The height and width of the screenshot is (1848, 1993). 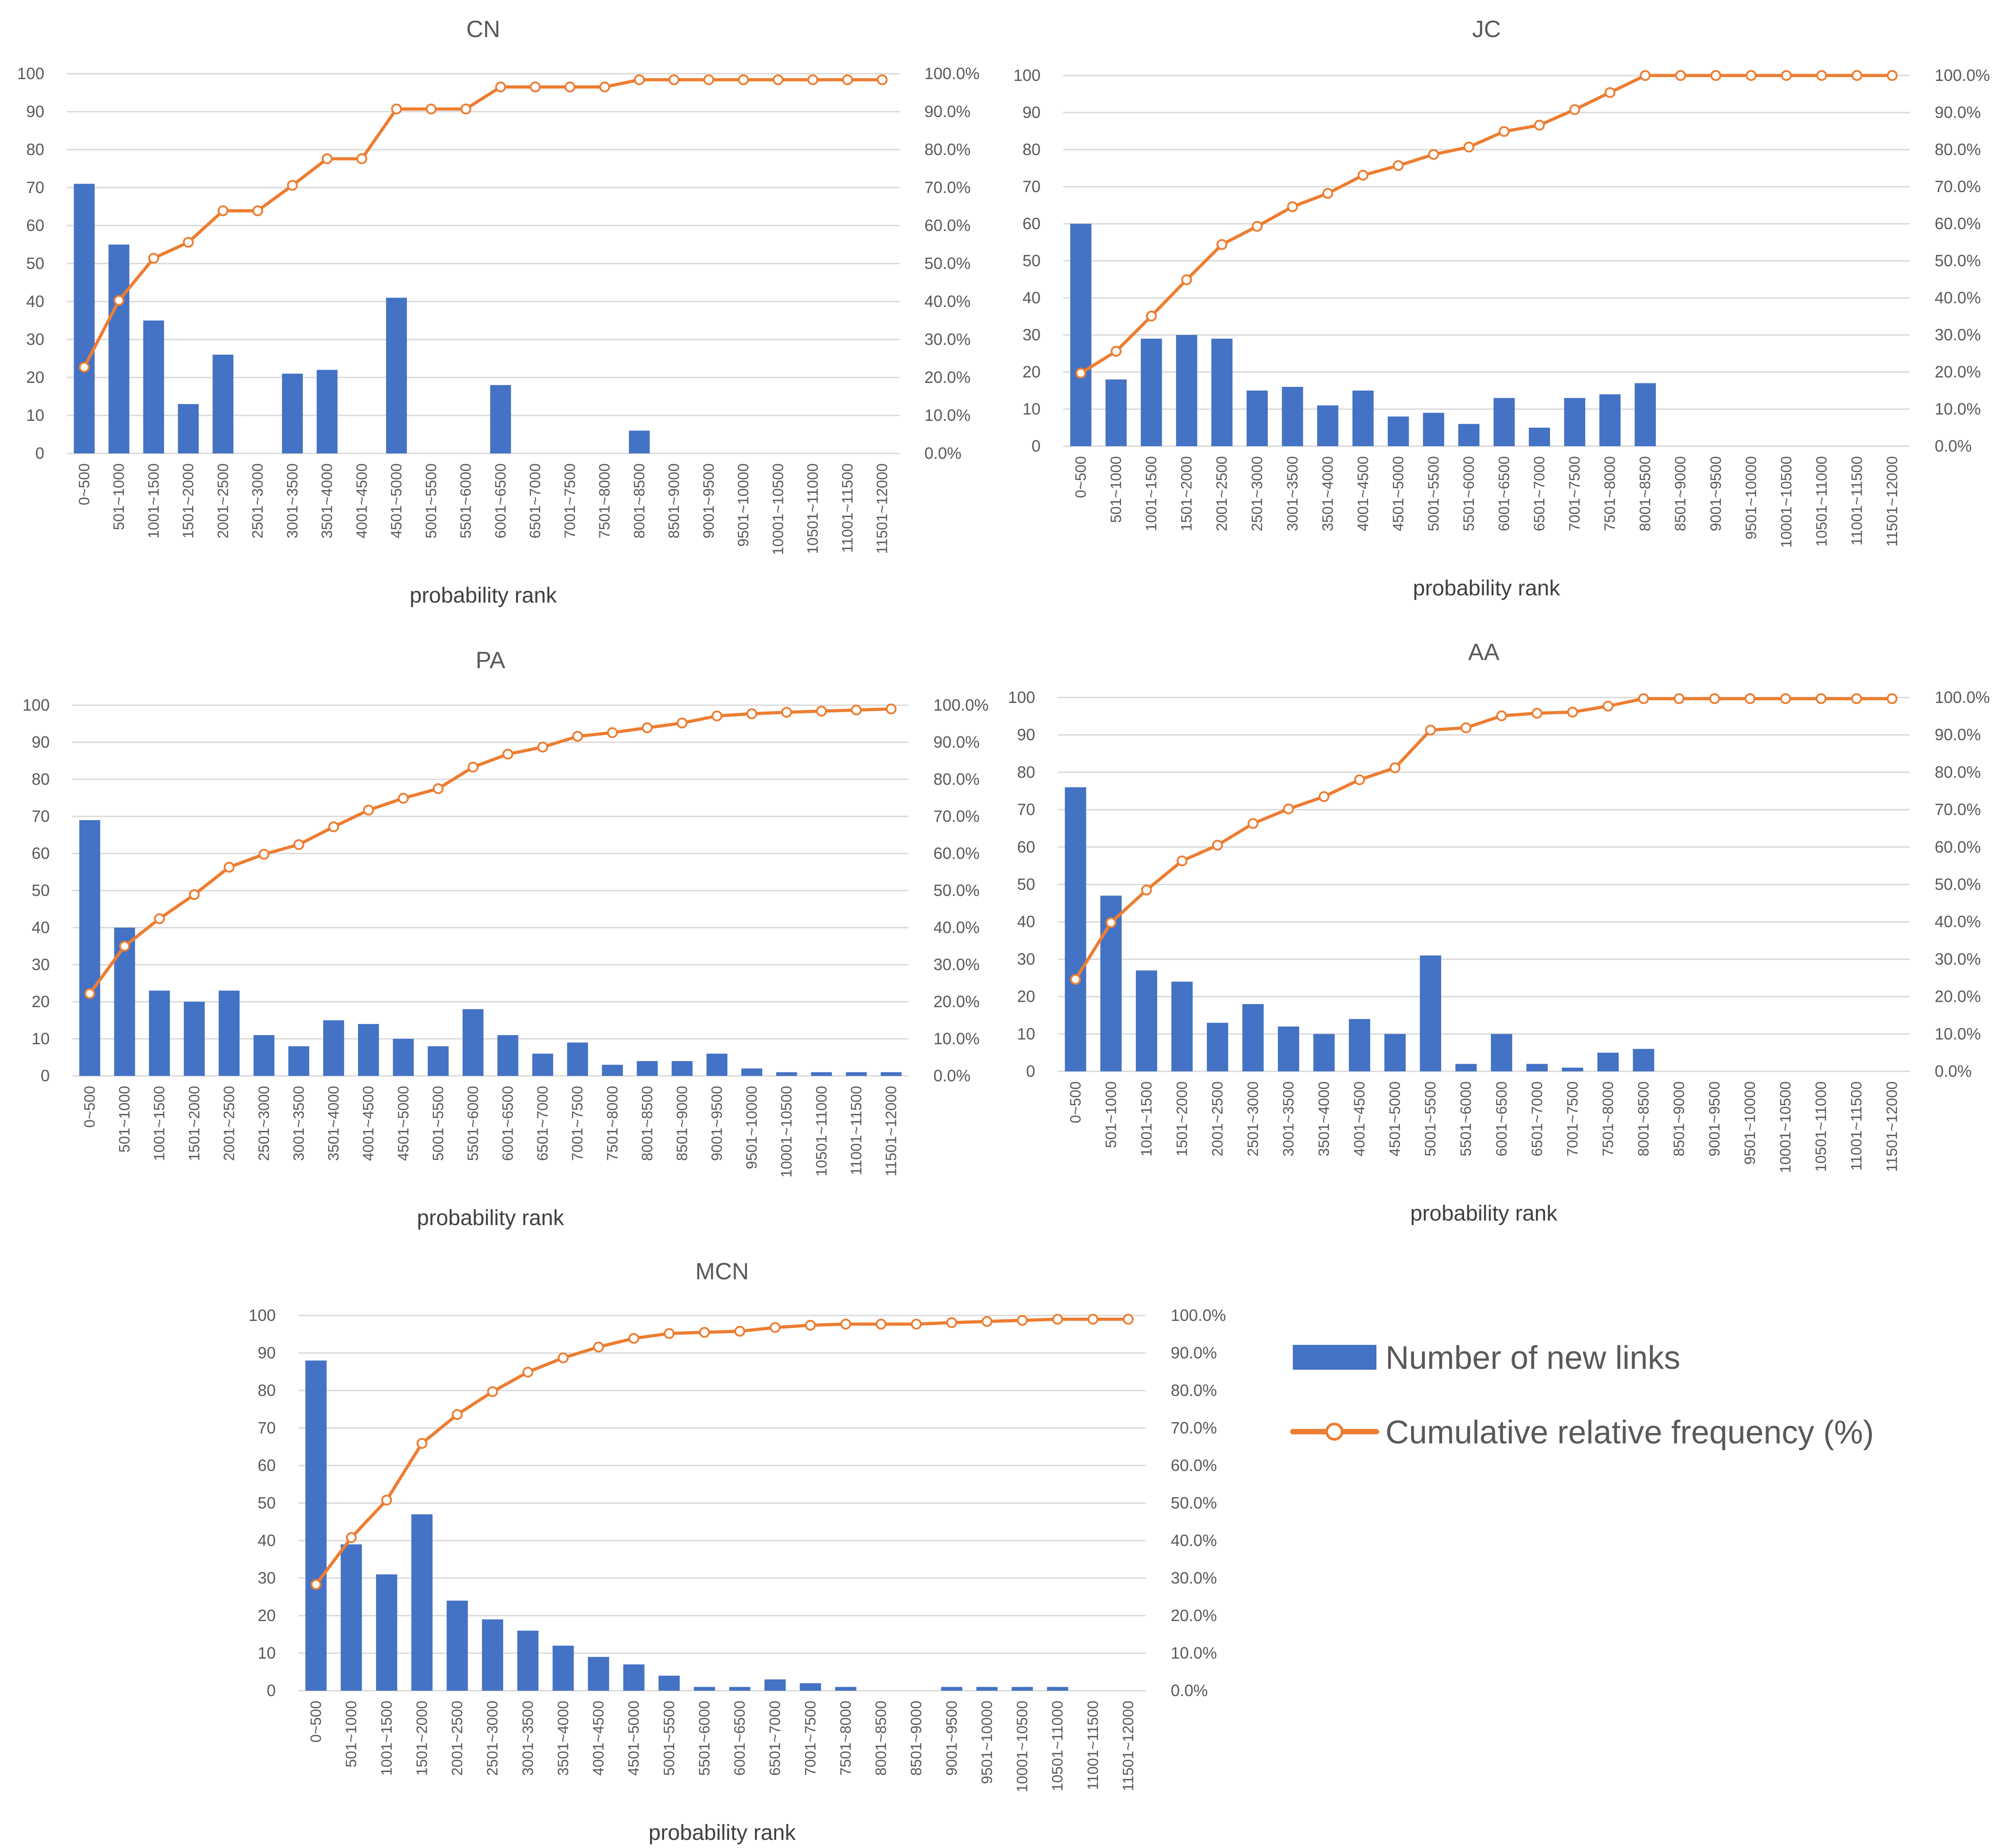 What do you see at coordinates (267, 1540) in the screenshot?
I see `y-tick-label: 40` at bounding box center [267, 1540].